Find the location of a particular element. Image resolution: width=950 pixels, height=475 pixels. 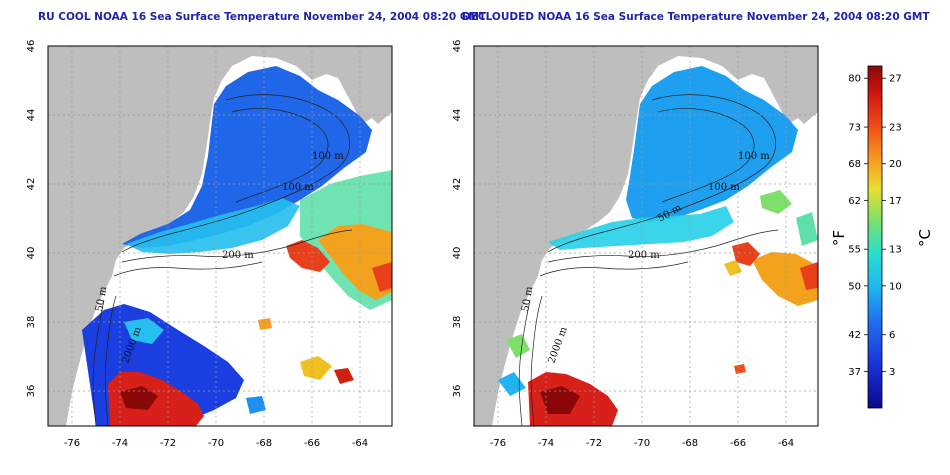

right-contour-label-50m-b: 50 m is located at coordinates (527, 298).